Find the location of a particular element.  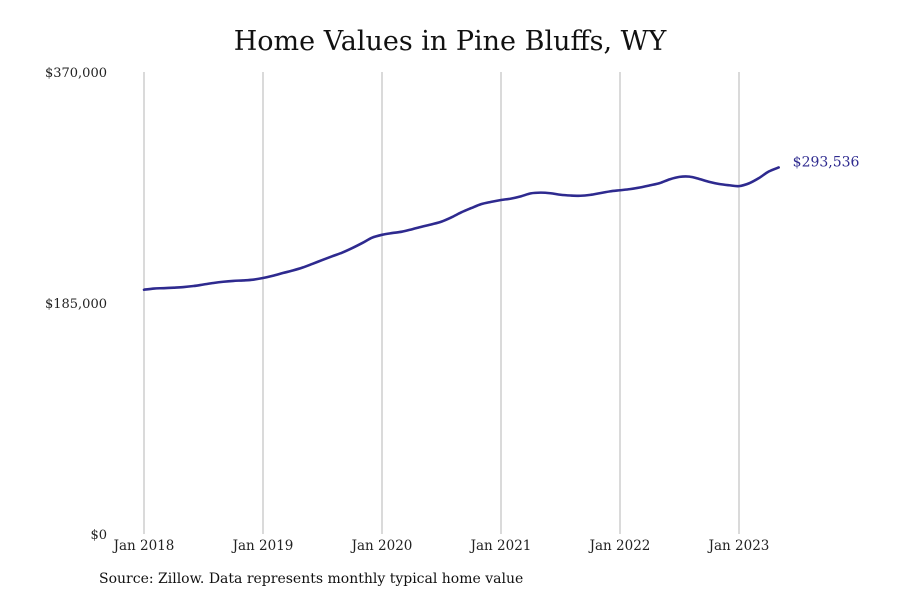

series-layer is located at coordinates (461, 229).